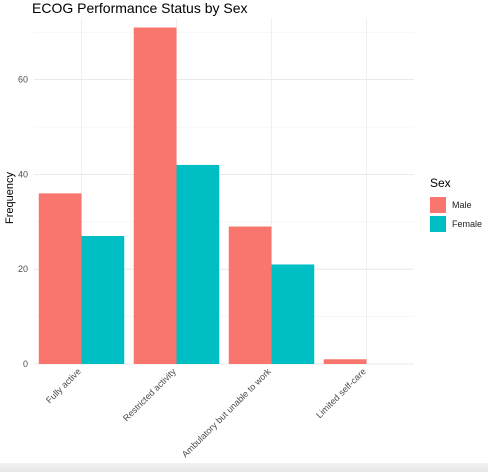 This screenshot has height=472, width=488. Describe the element at coordinates (467, 224) in the screenshot. I see `legend-label-female: Female` at that location.